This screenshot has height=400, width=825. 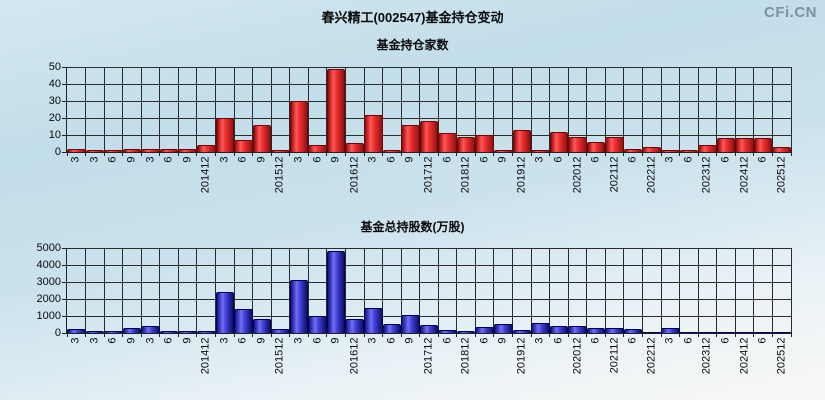 What do you see at coordinates (465, 355) in the screenshot?
I see `x-axis-label: 201812` at bounding box center [465, 355].